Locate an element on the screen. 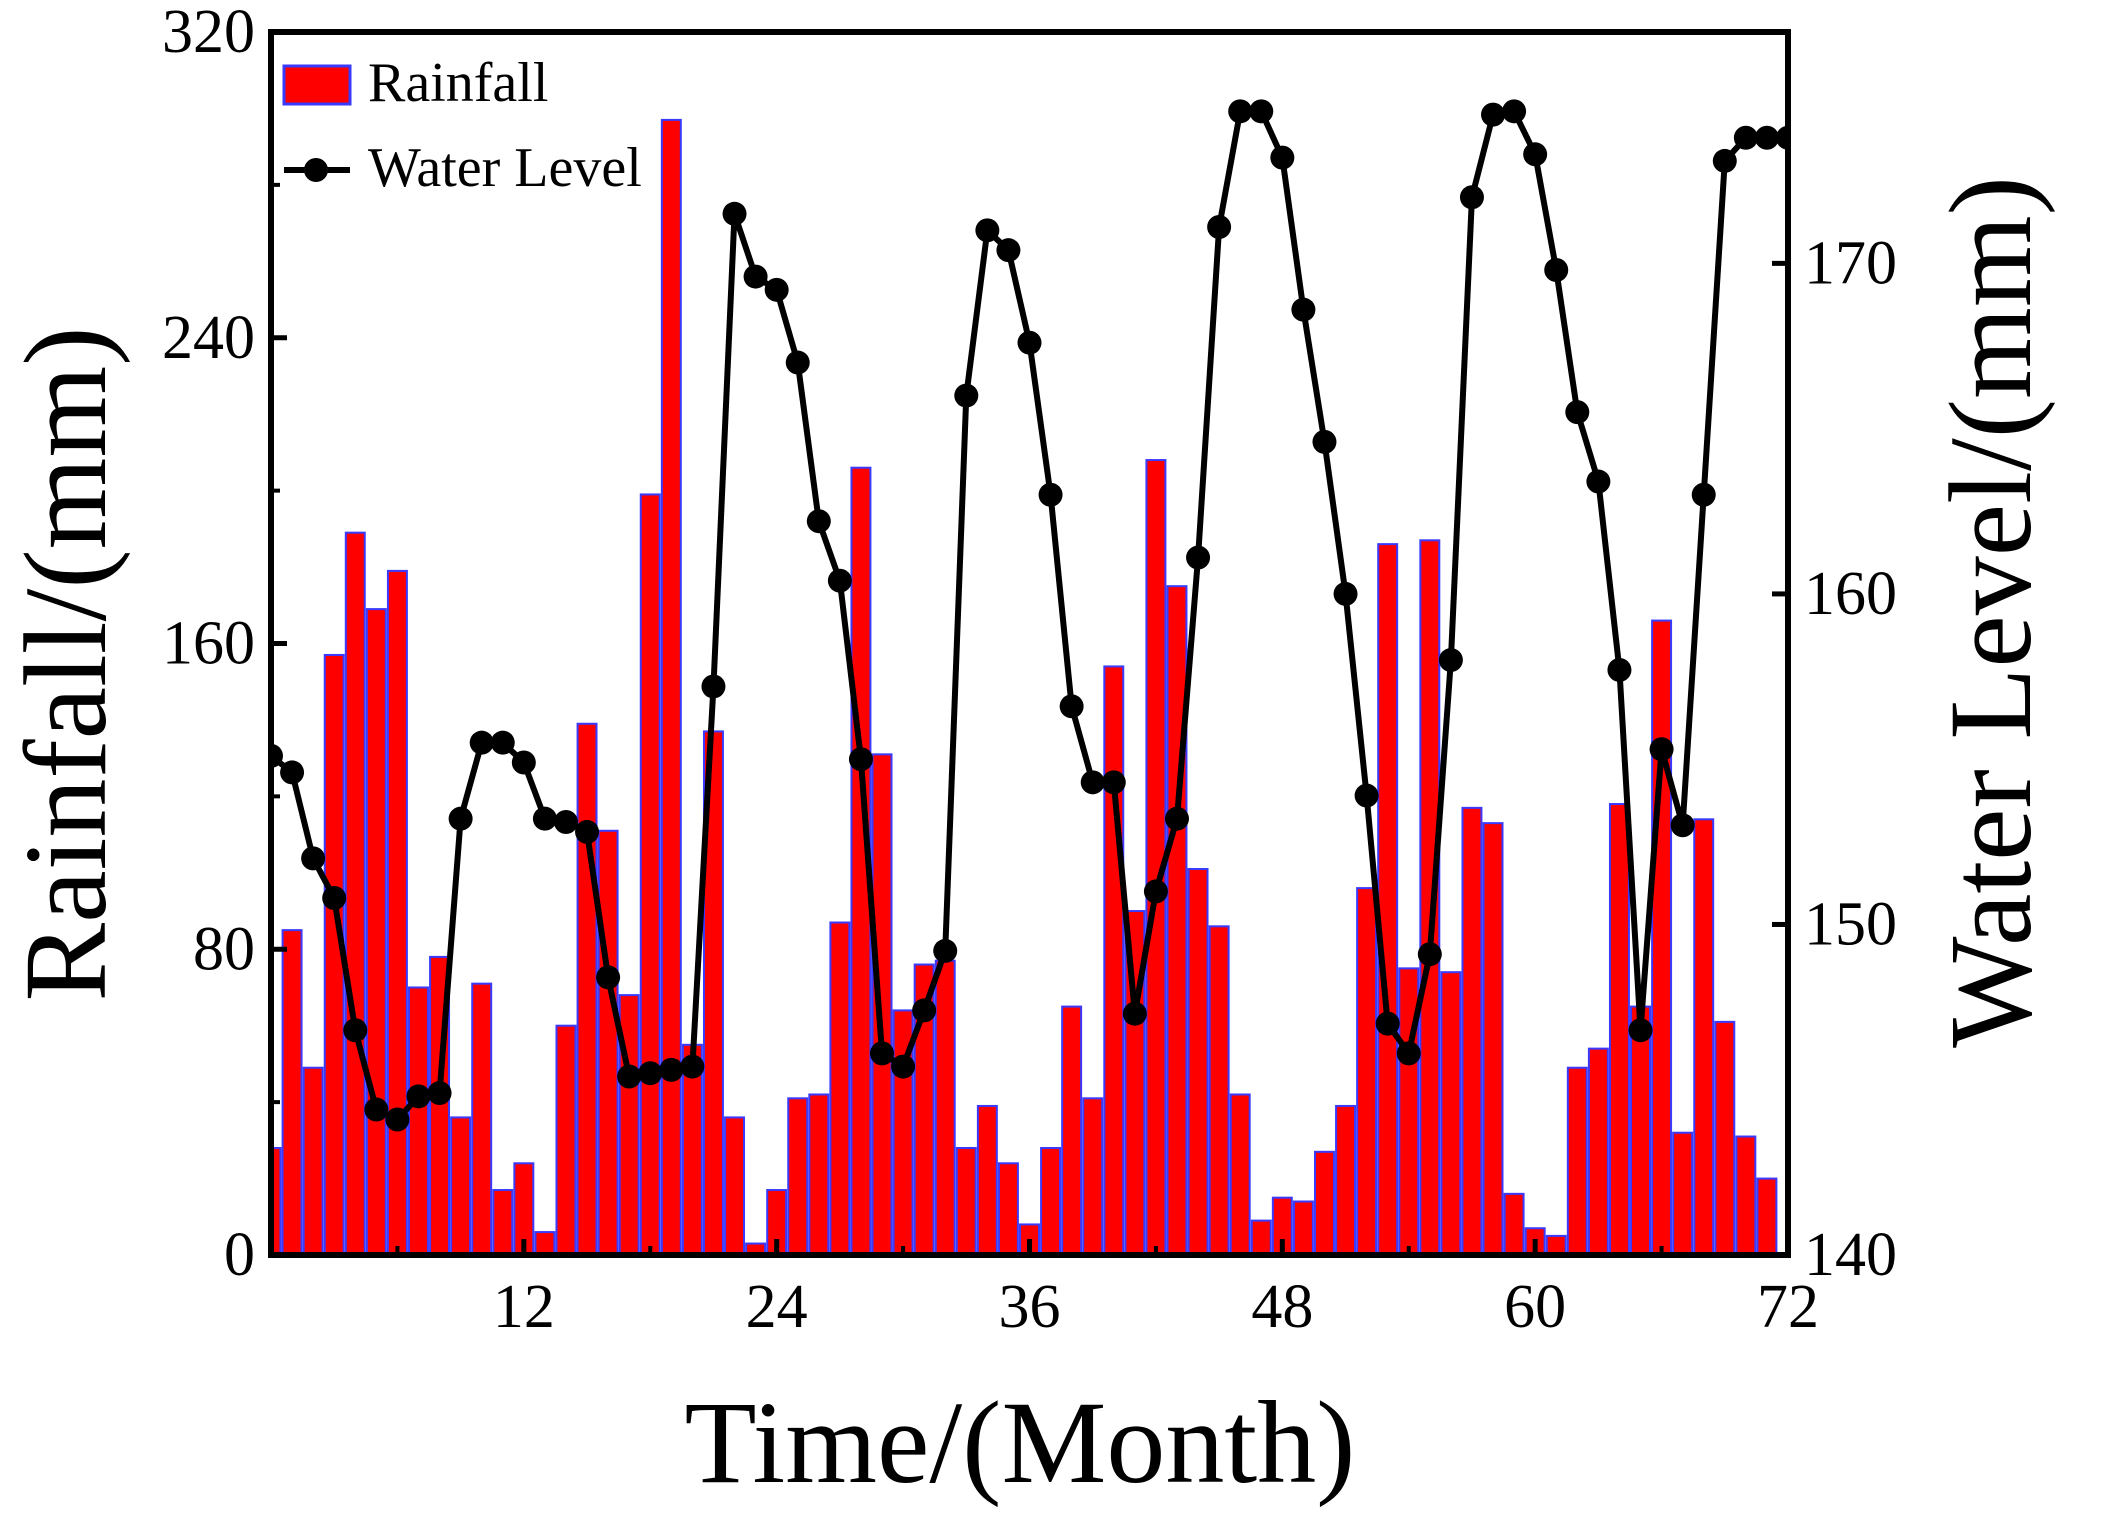 The height and width of the screenshot is (1526, 2110). x-axis-title: Time/(Month) is located at coordinates (1020, 1442).